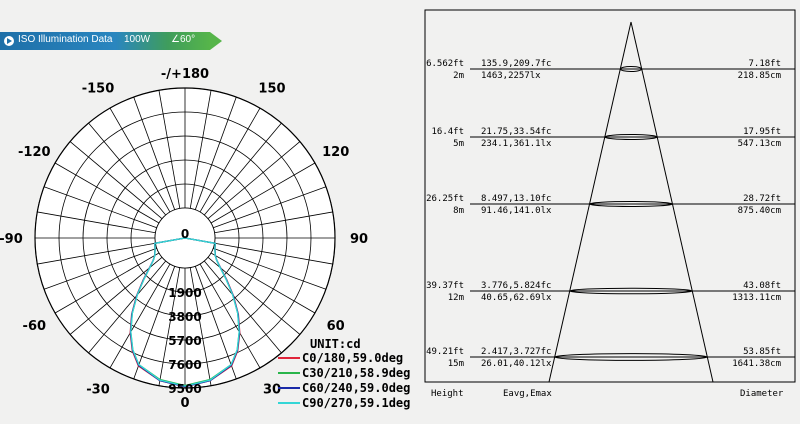  What do you see at coordinates (511, 76) in the screenshot?
I see `illuminance-lx: 1463,2257lx` at bounding box center [511, 76].